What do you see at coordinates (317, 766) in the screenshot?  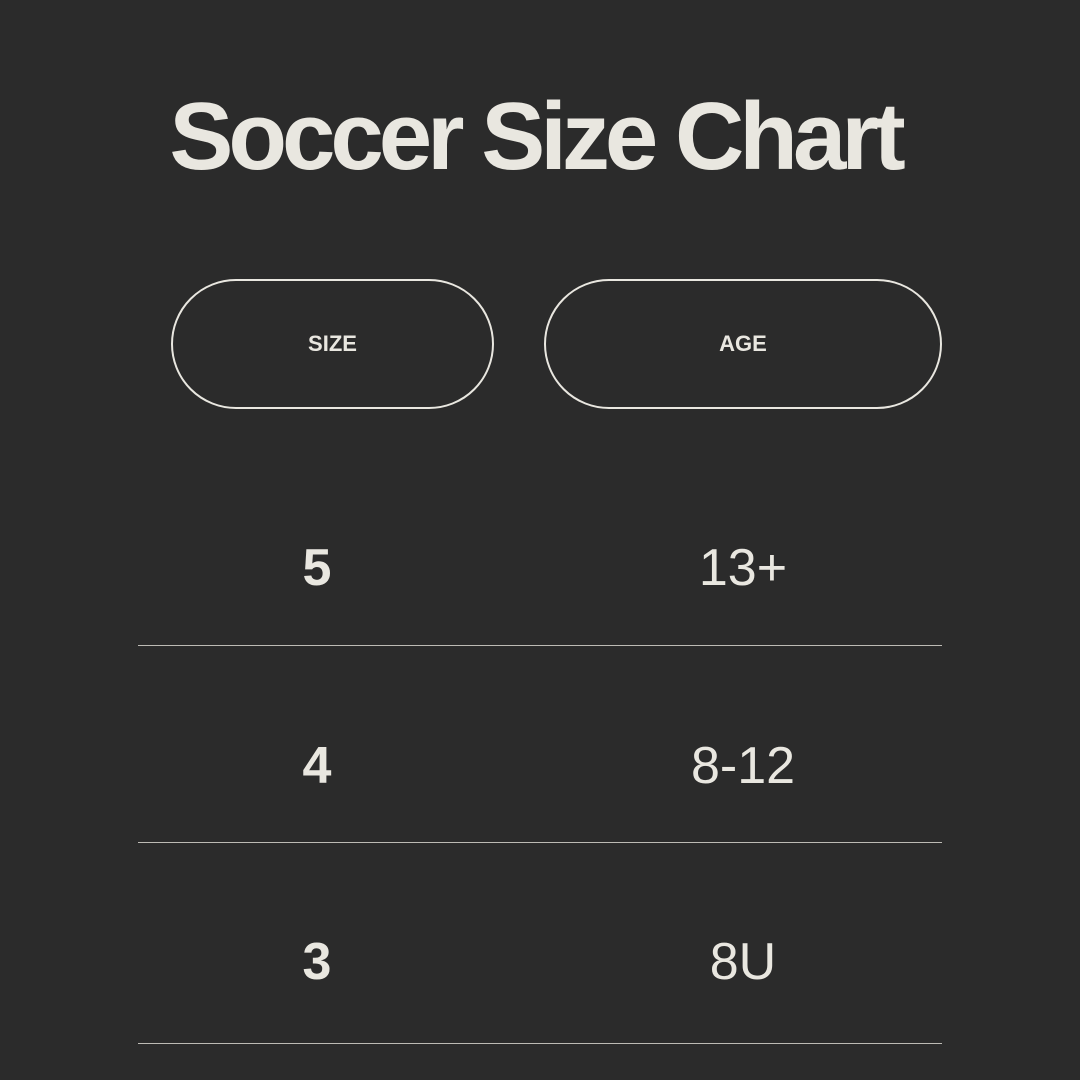 I see `row-2-size: 4` at bounding box center [317, 766].